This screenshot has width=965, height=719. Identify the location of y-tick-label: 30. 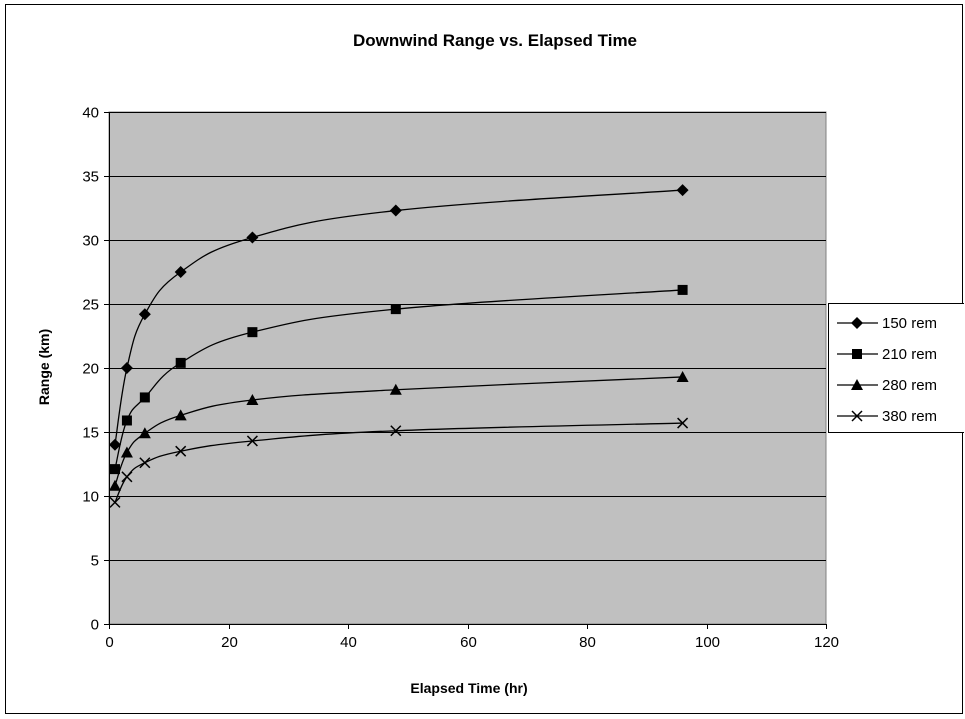
(90, 241).